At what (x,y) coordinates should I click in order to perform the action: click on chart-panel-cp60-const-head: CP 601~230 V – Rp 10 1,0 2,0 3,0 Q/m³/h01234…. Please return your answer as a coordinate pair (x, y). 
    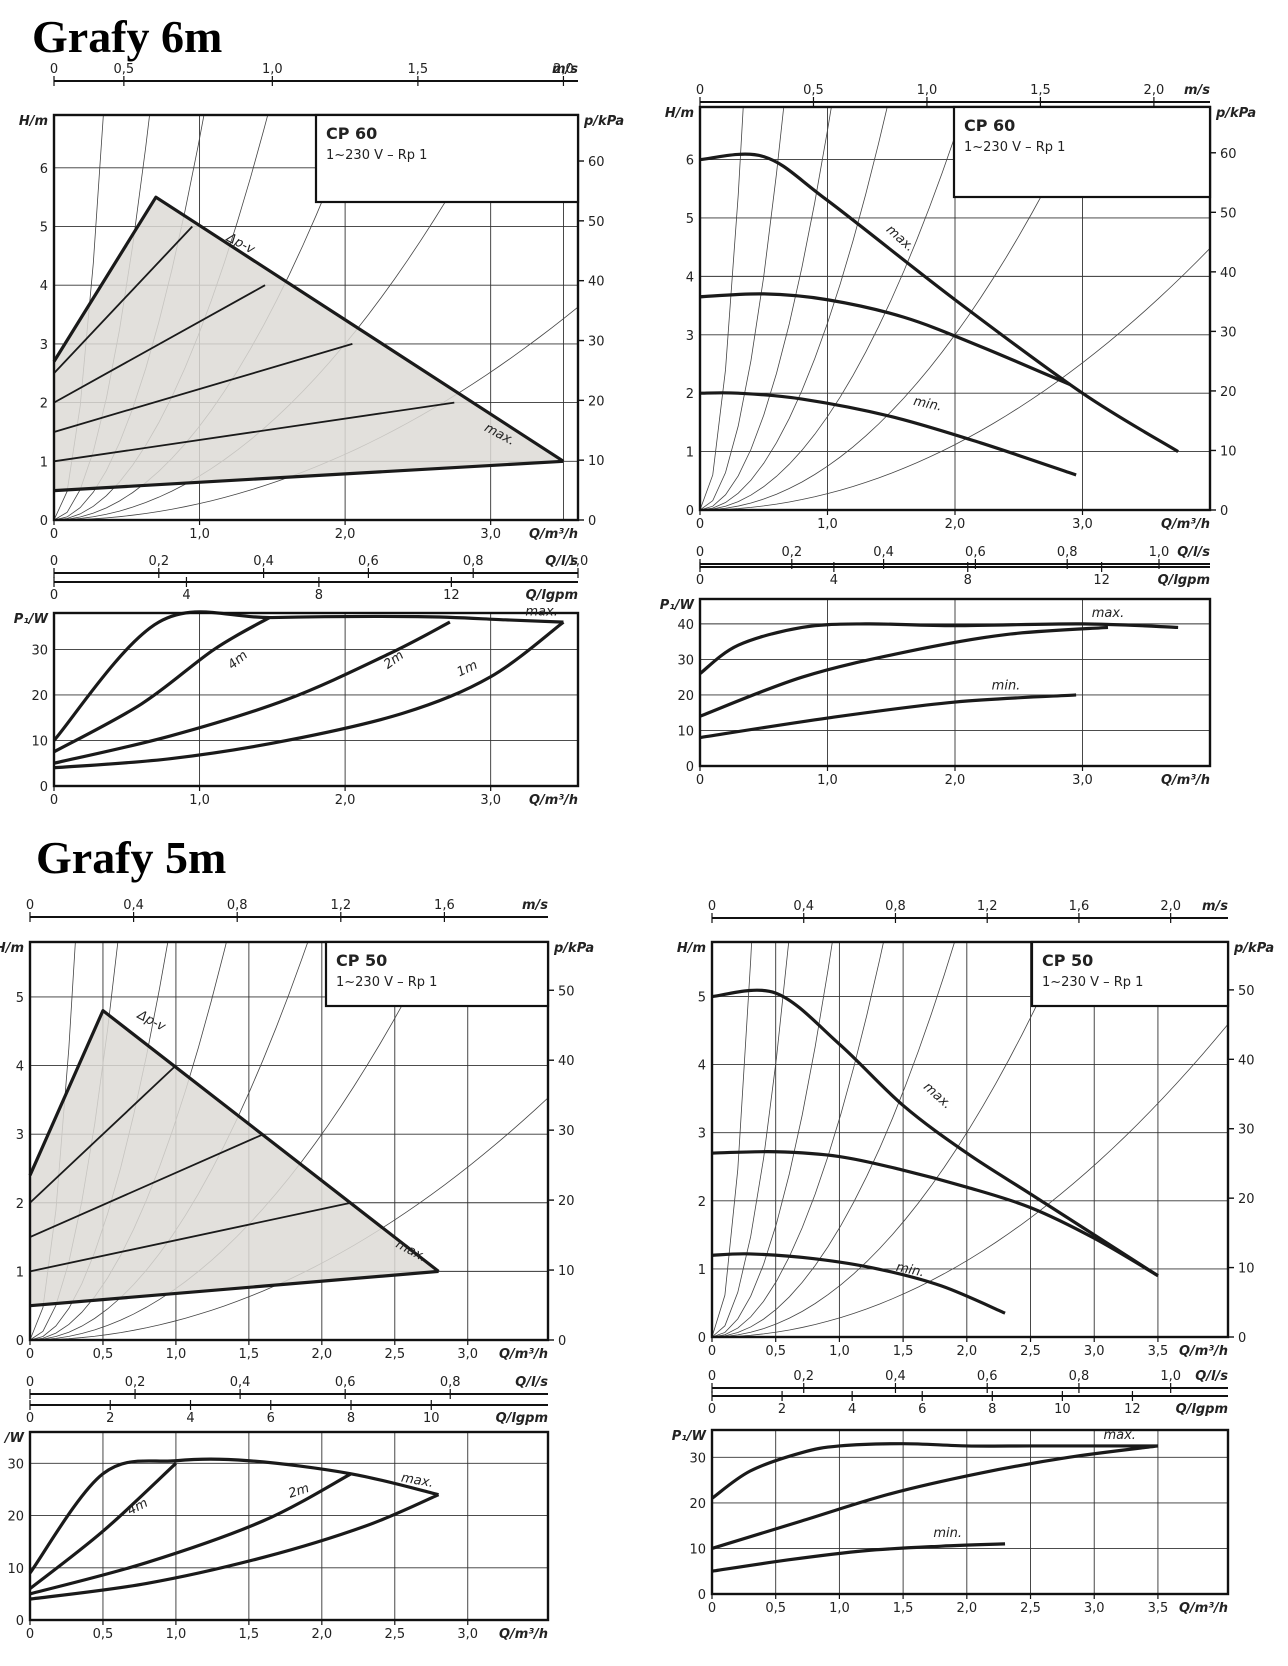
    Looking at the image, I should click on (960, 335).